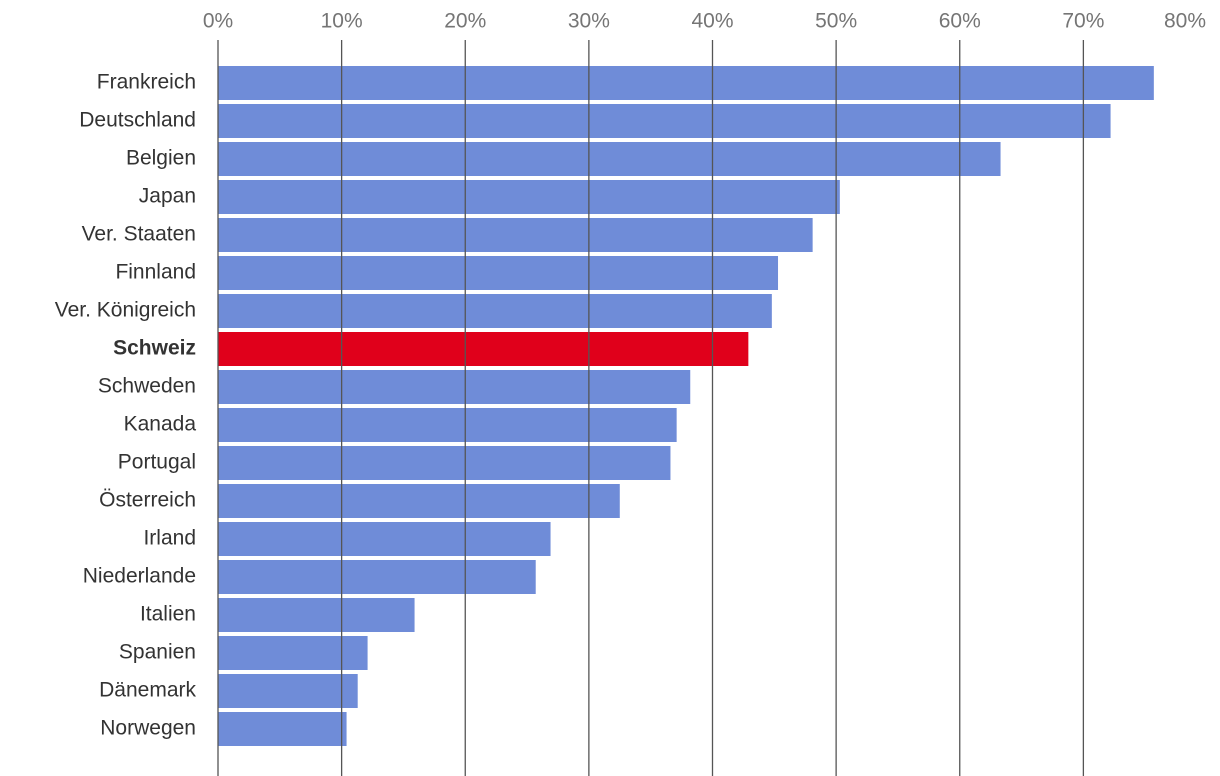  What do you see at coordinates (139, 234) in the screenshot?
I see `y-tick-label: Ver. Staaten` at bounding box center [139, 234].